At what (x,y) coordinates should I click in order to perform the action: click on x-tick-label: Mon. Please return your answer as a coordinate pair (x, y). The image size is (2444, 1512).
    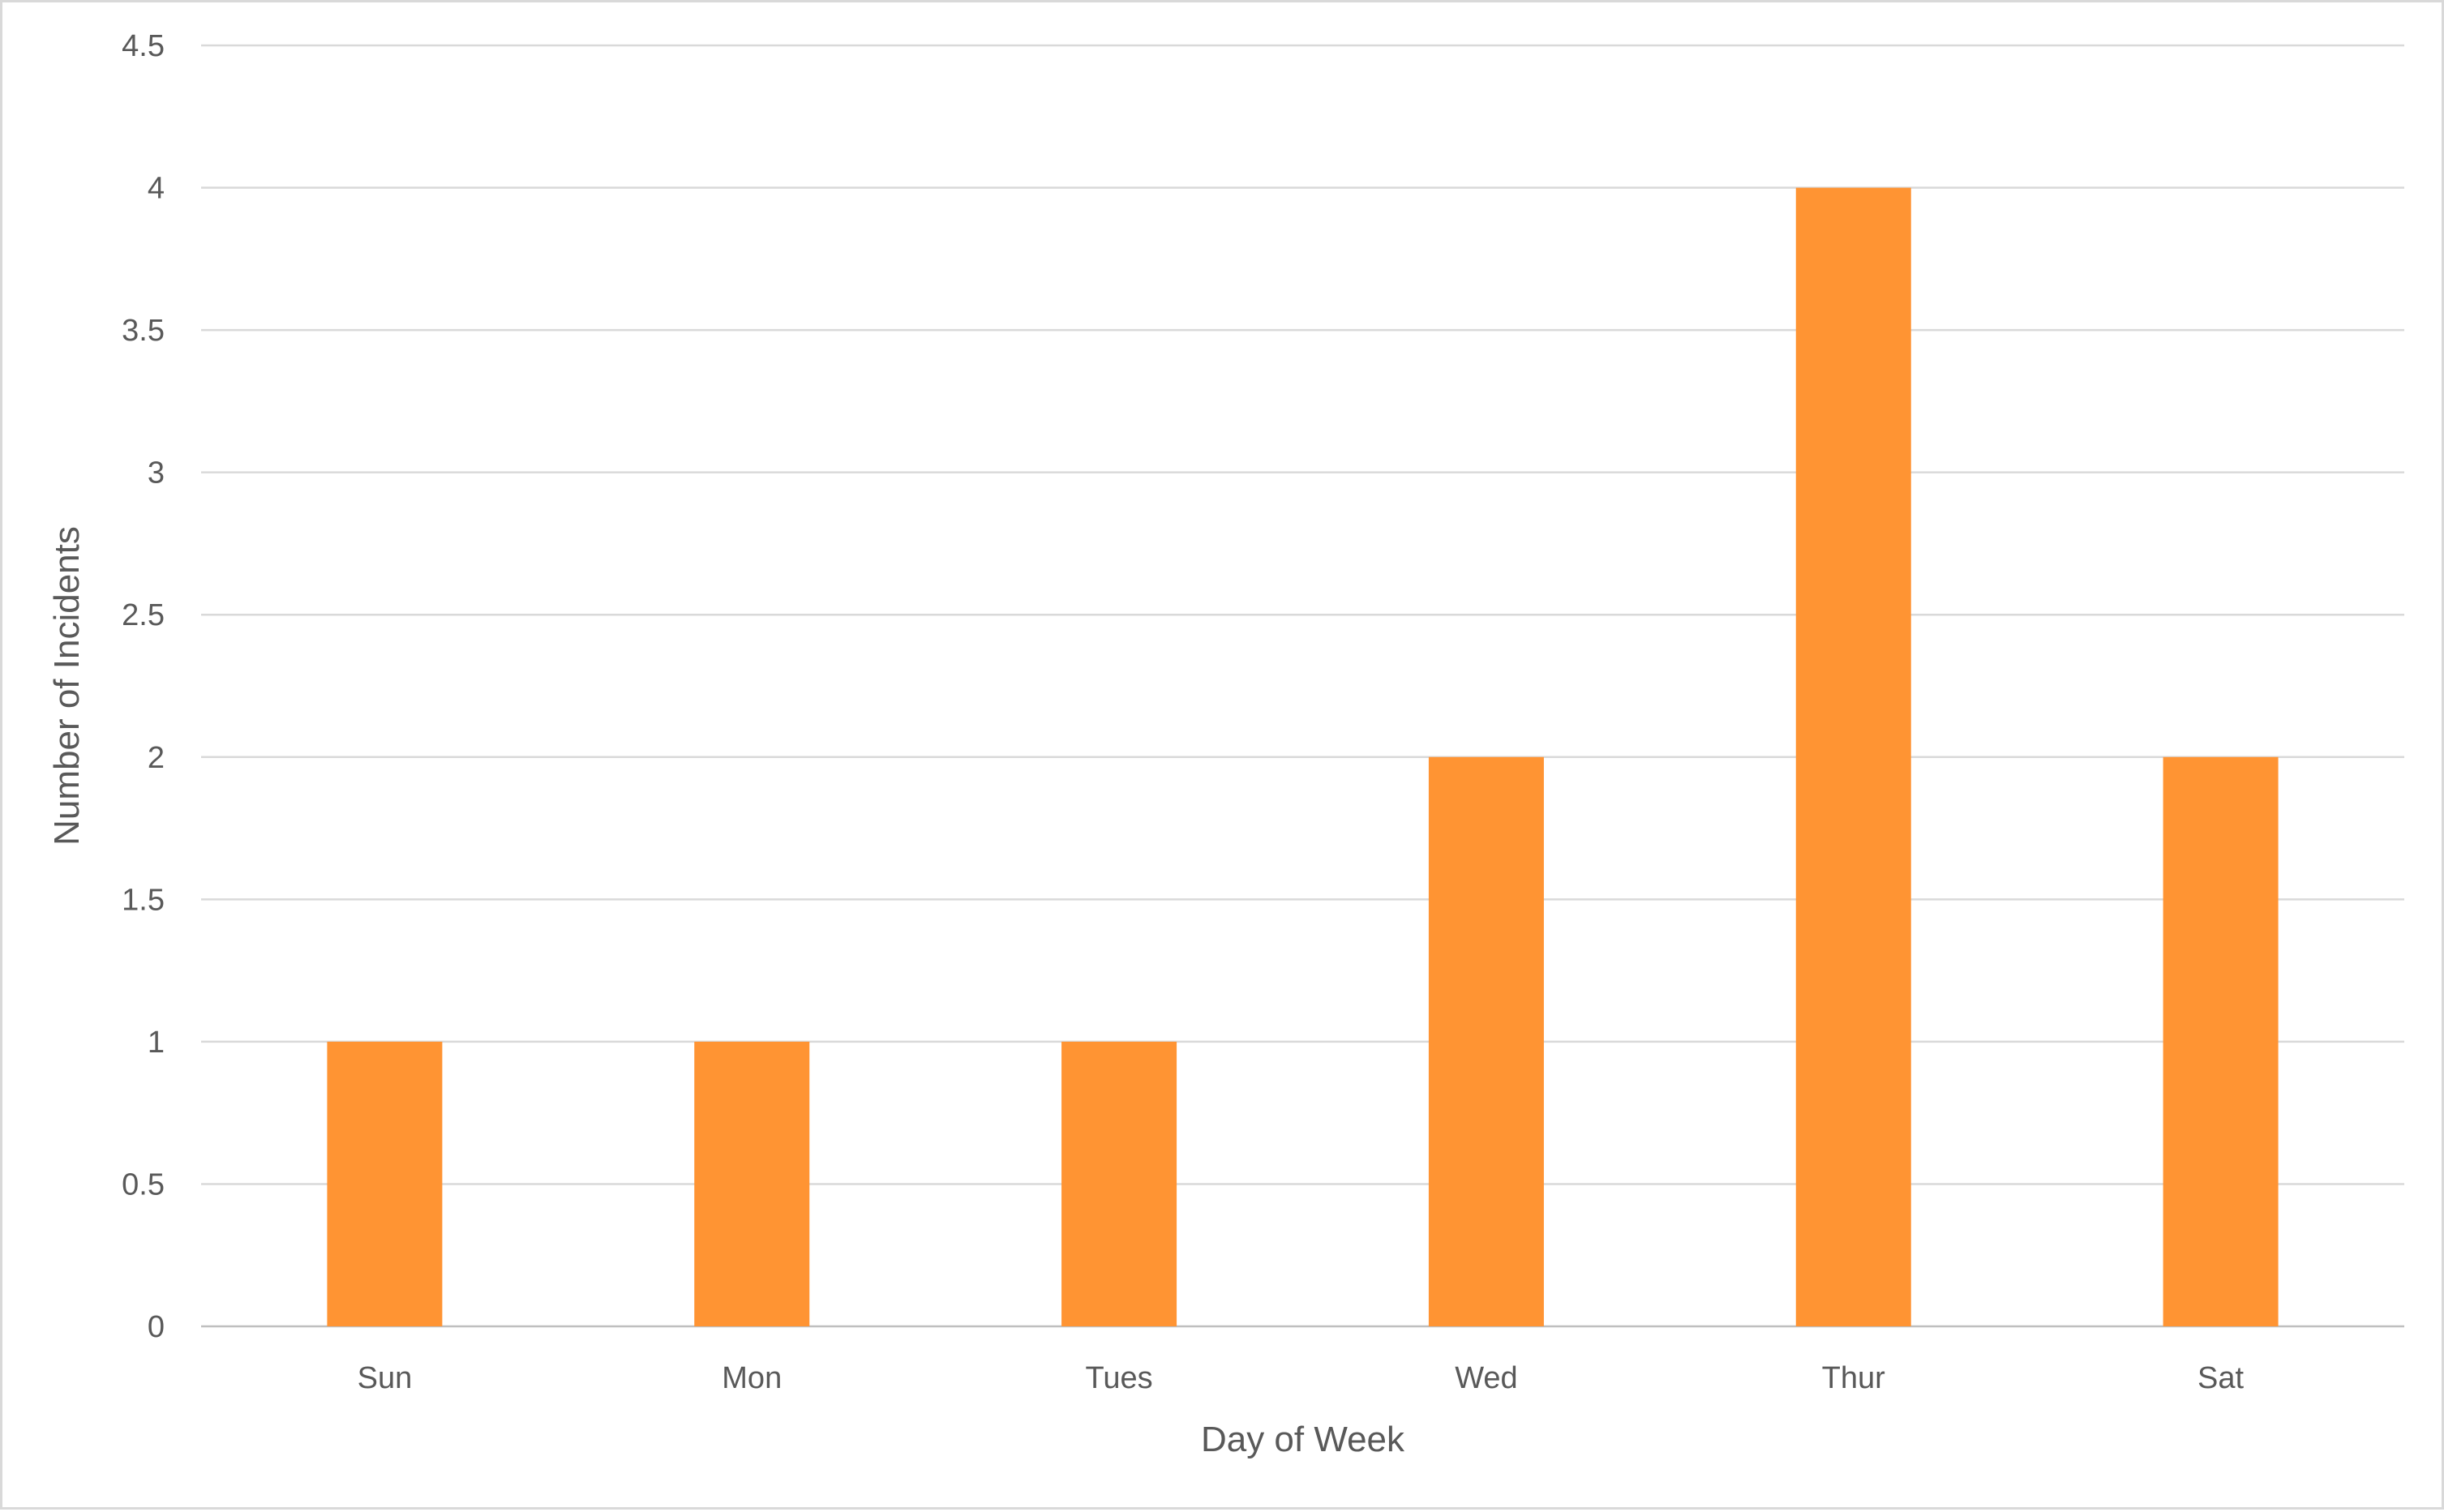
    Looking at the image, I should click on (752, 1378).